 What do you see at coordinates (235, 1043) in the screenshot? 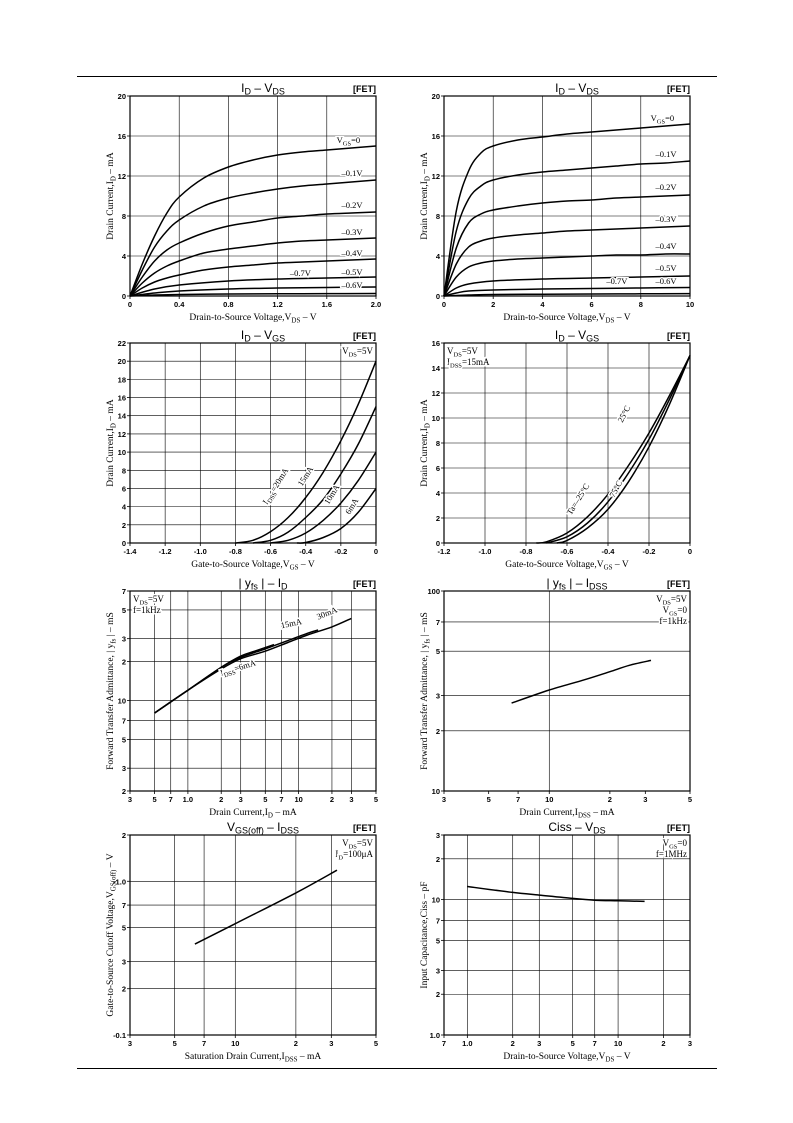
I see `x-tick-label: 10` at bounding box center [235, 1043].